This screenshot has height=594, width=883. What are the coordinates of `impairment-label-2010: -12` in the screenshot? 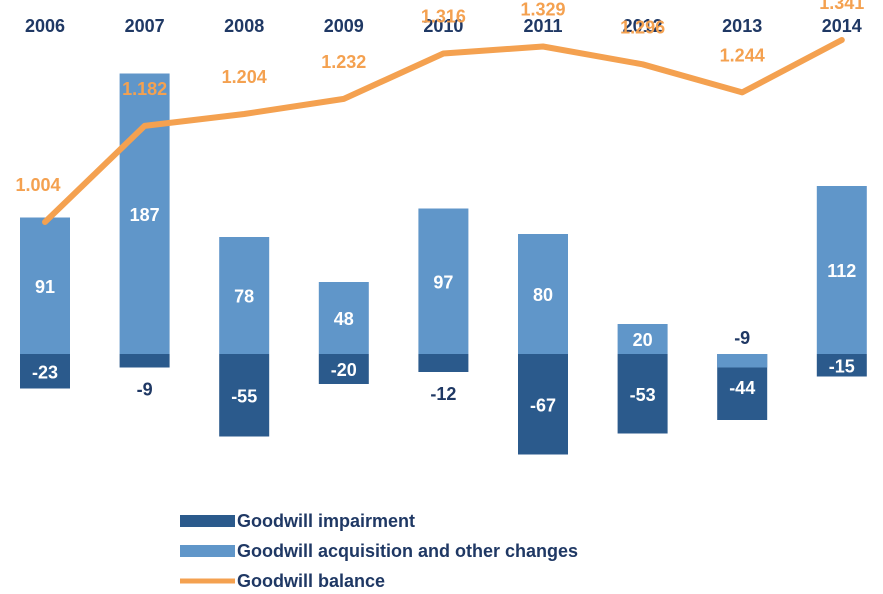 It's located at (443, 394).